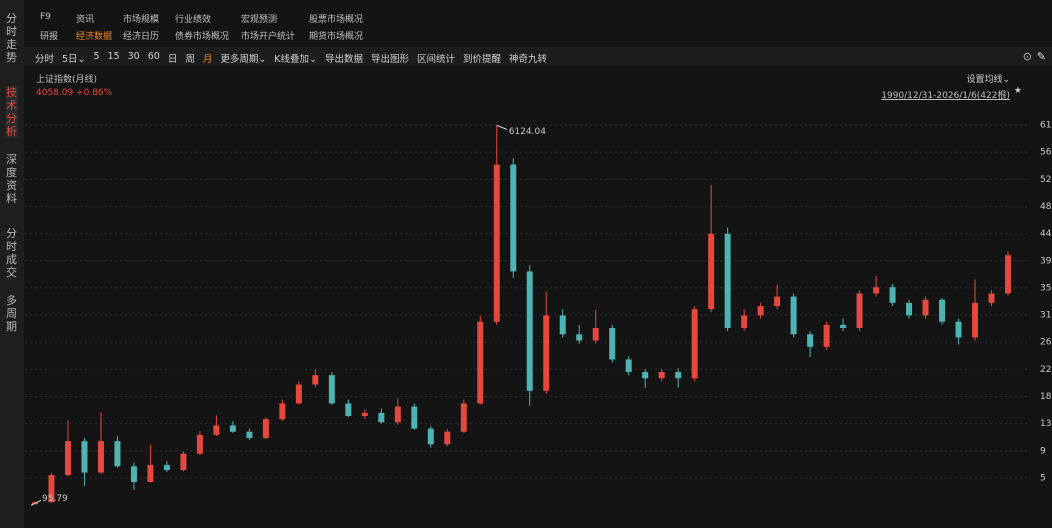  Describe the element at coordinates (11, 313) in the screenshot. I see `sidebar-tab: 多周期` at that location.